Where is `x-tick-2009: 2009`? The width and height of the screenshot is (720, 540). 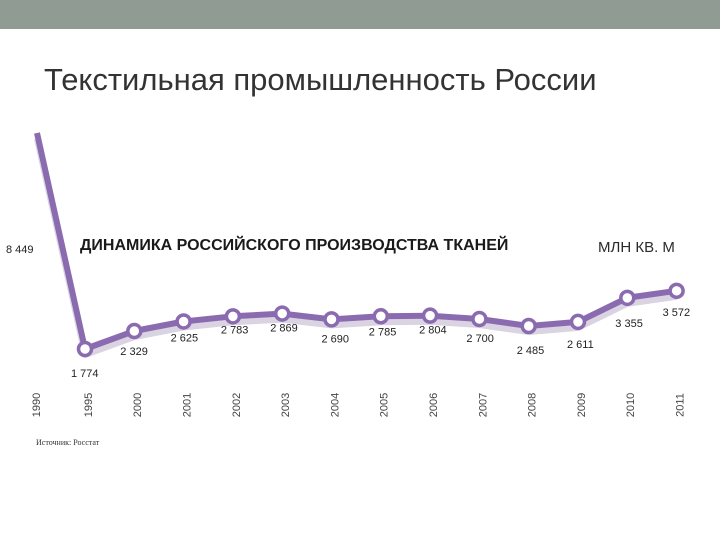 x-tick-2009: 2009 is located at coordinates (582, 405).